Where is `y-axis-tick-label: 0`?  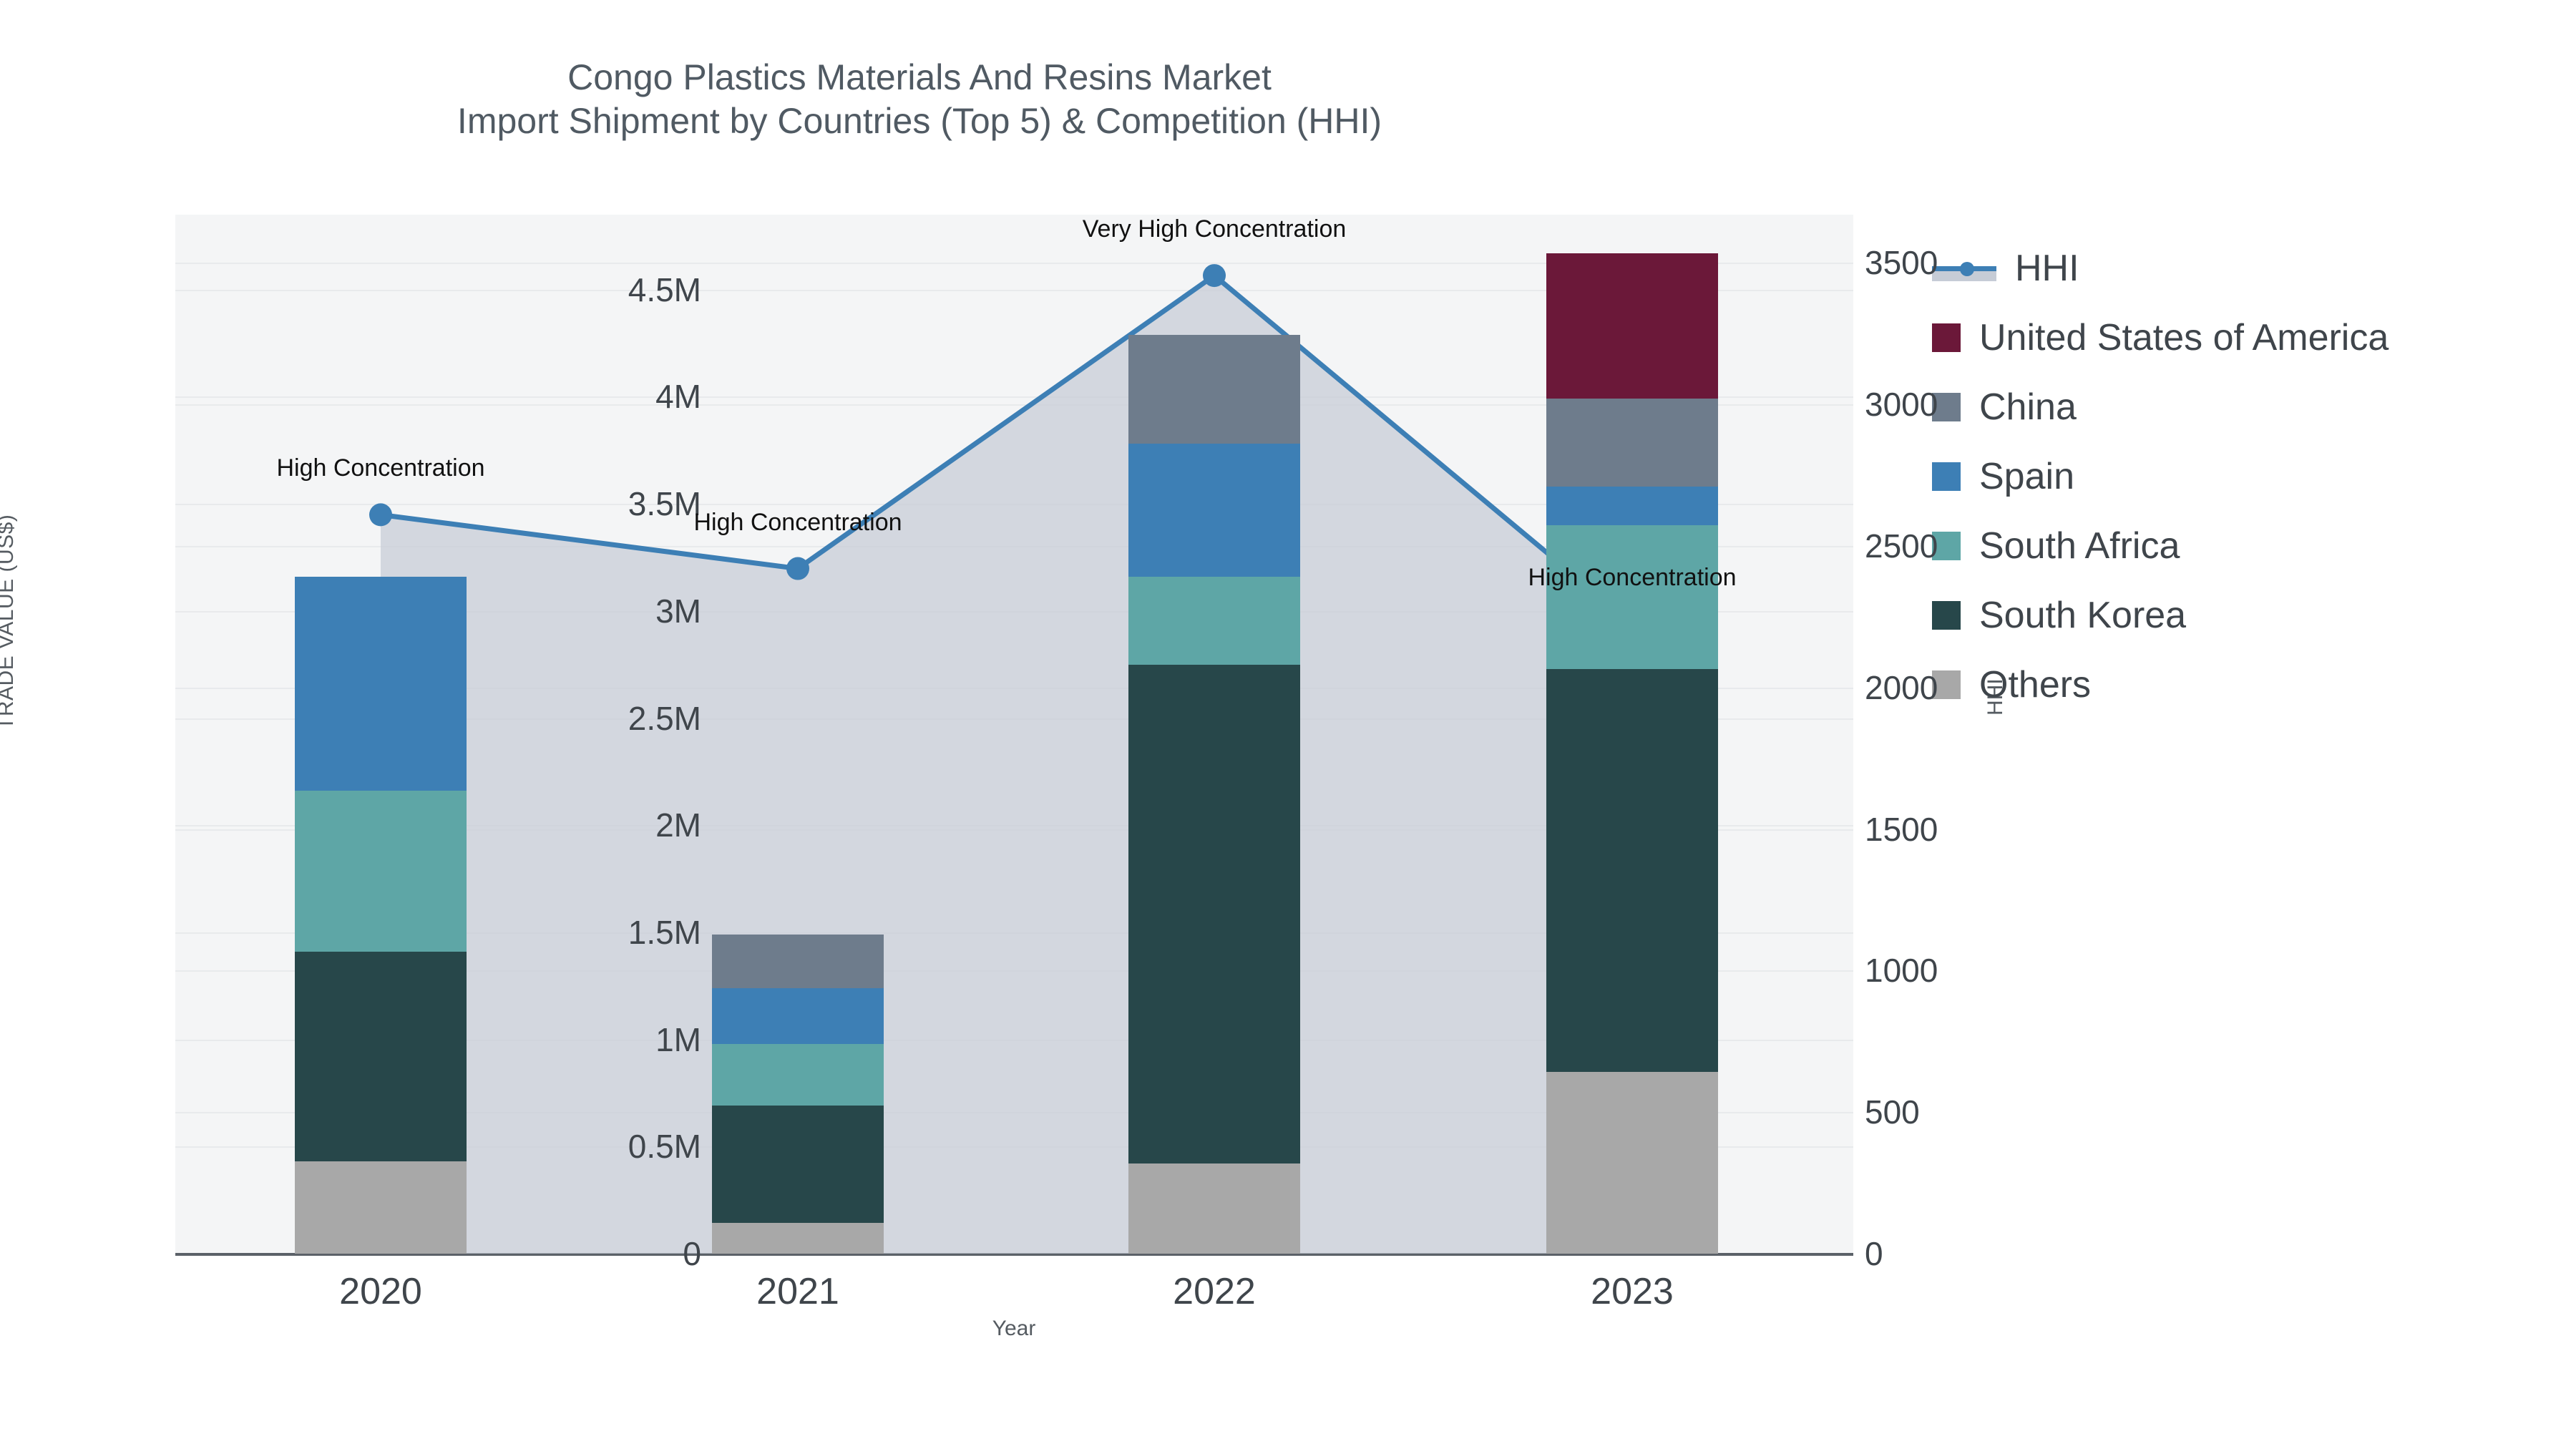 y-axis-tick-label: 0 is located at coordinates (692, 1253).